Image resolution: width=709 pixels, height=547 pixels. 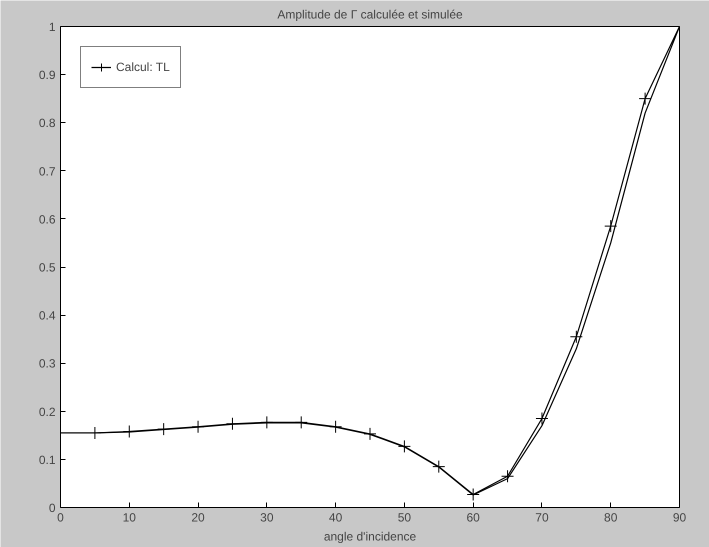 What do you see at coordinates (679, 517) in the screenshot?
I see `x-tick-label: 90` at bounding box center [679, 517].